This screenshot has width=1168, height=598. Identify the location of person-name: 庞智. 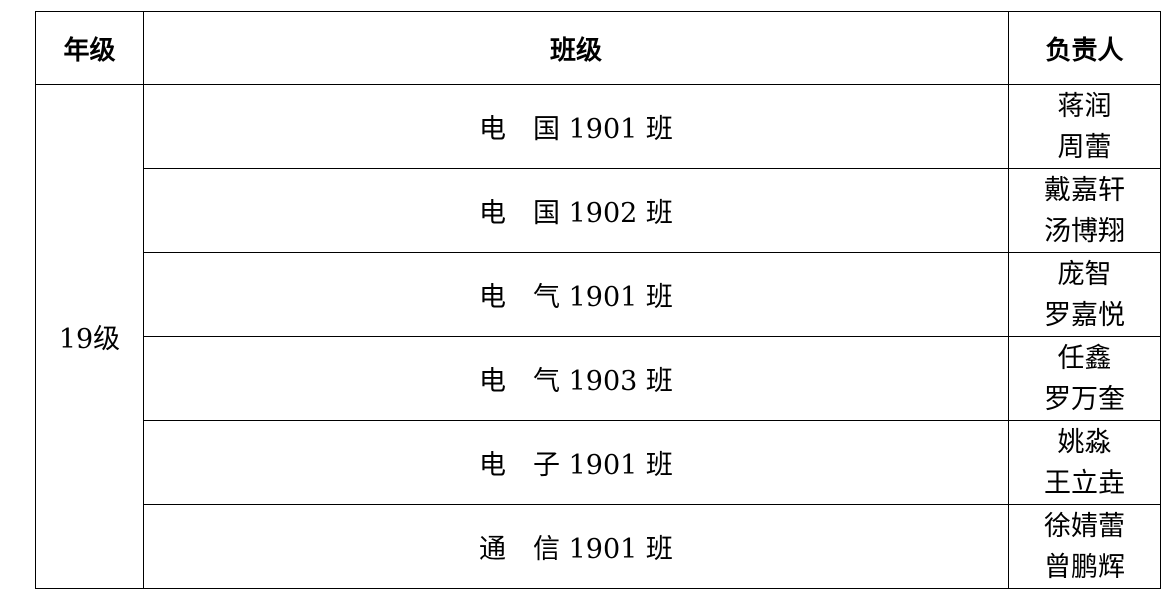
(1084, 274).